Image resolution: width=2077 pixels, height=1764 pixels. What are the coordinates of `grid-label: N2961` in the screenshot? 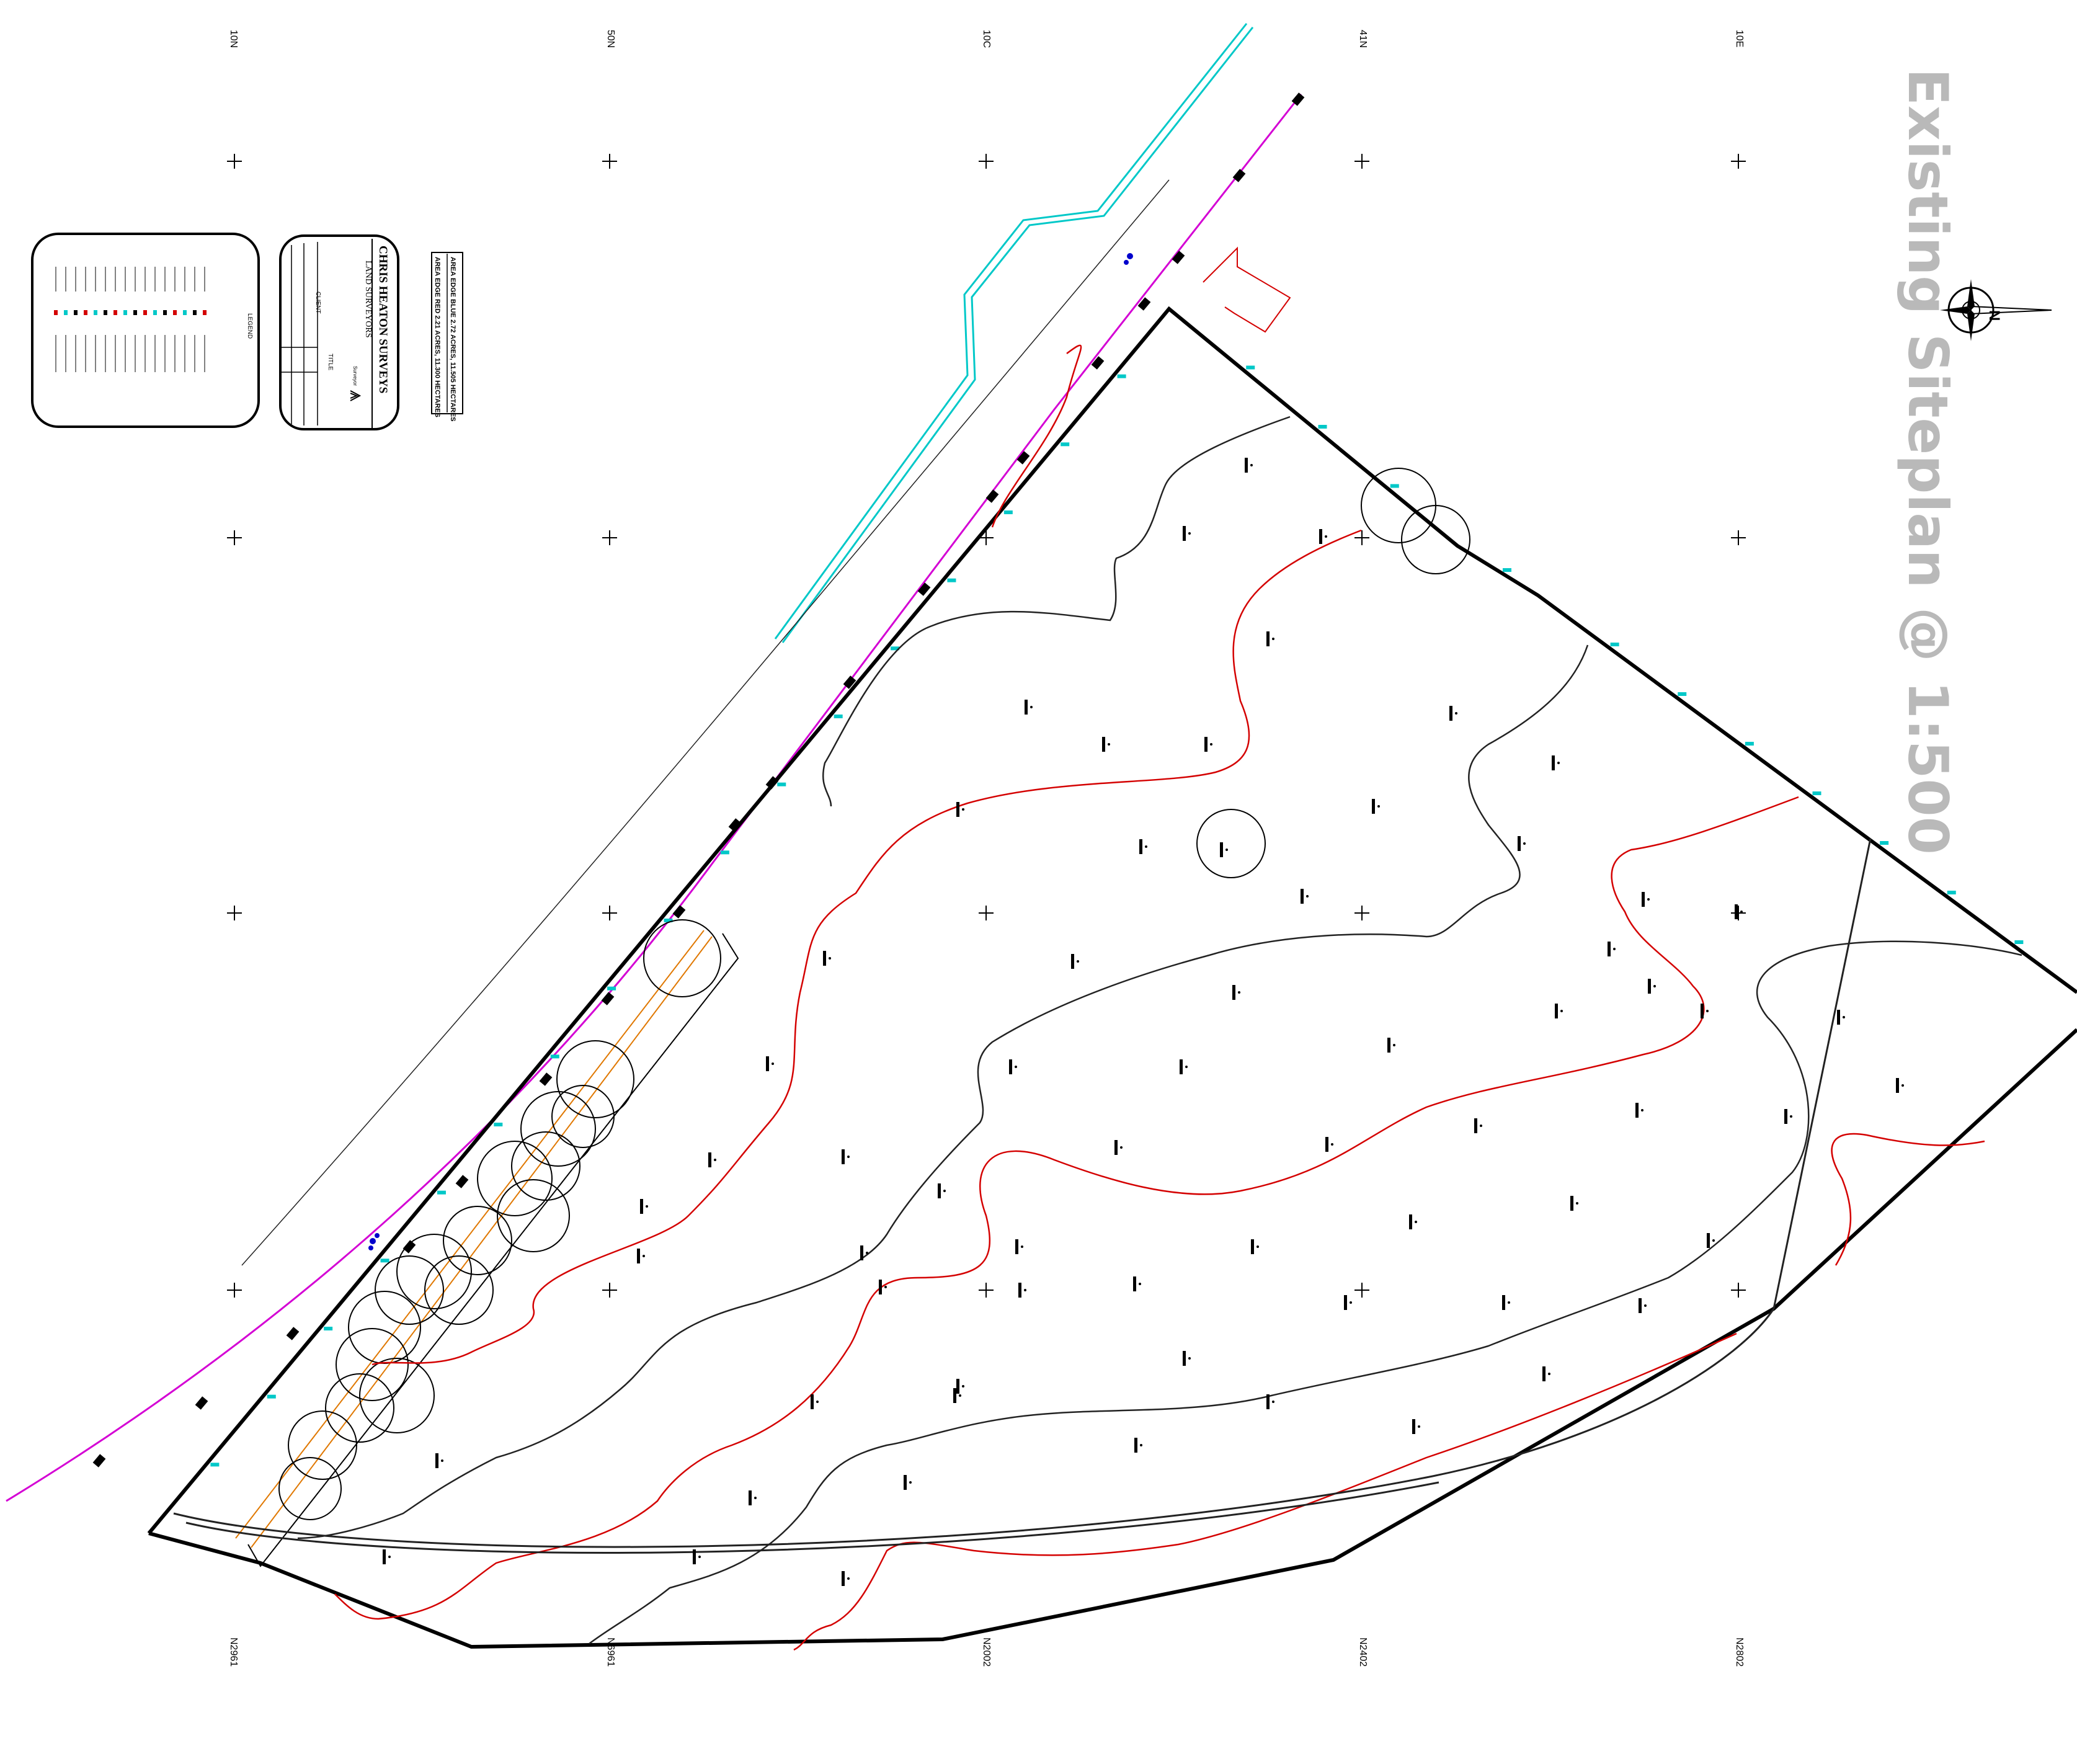 It's located at (233, 1652).